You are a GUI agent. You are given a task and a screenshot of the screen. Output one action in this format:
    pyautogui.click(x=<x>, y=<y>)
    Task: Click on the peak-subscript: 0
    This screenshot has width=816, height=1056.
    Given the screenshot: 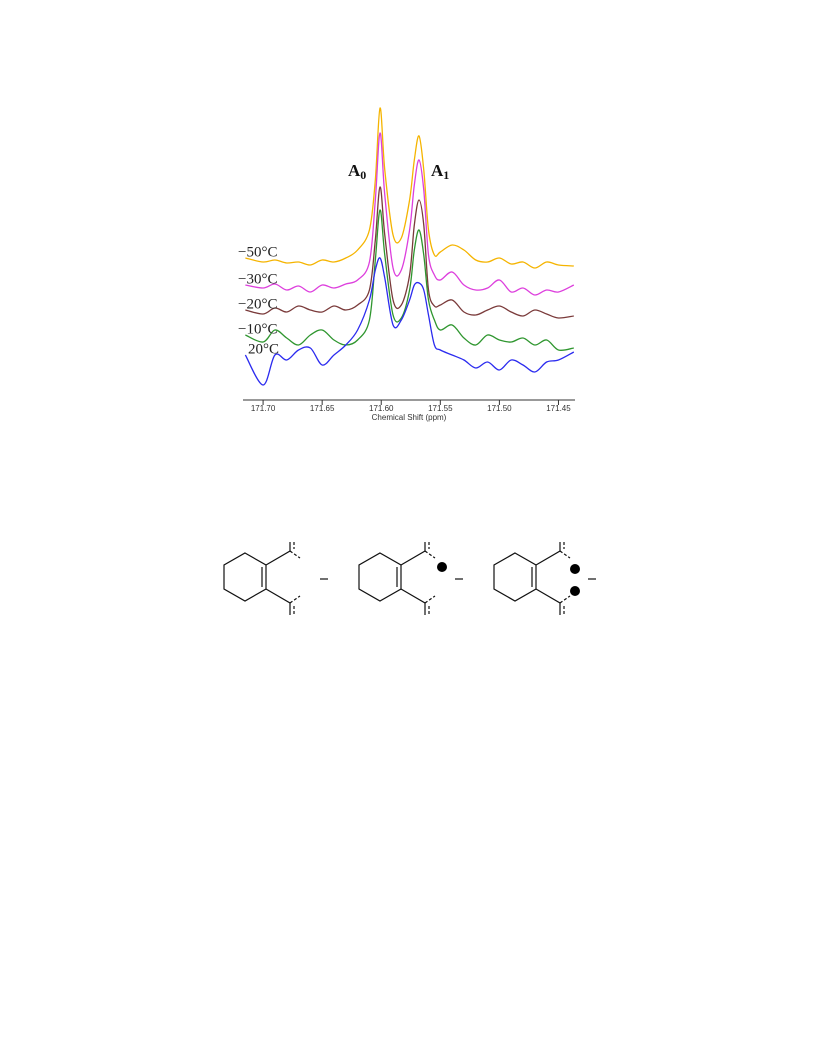 What is the action you would take?
    pyautogui.click(x=363, y=175)
    